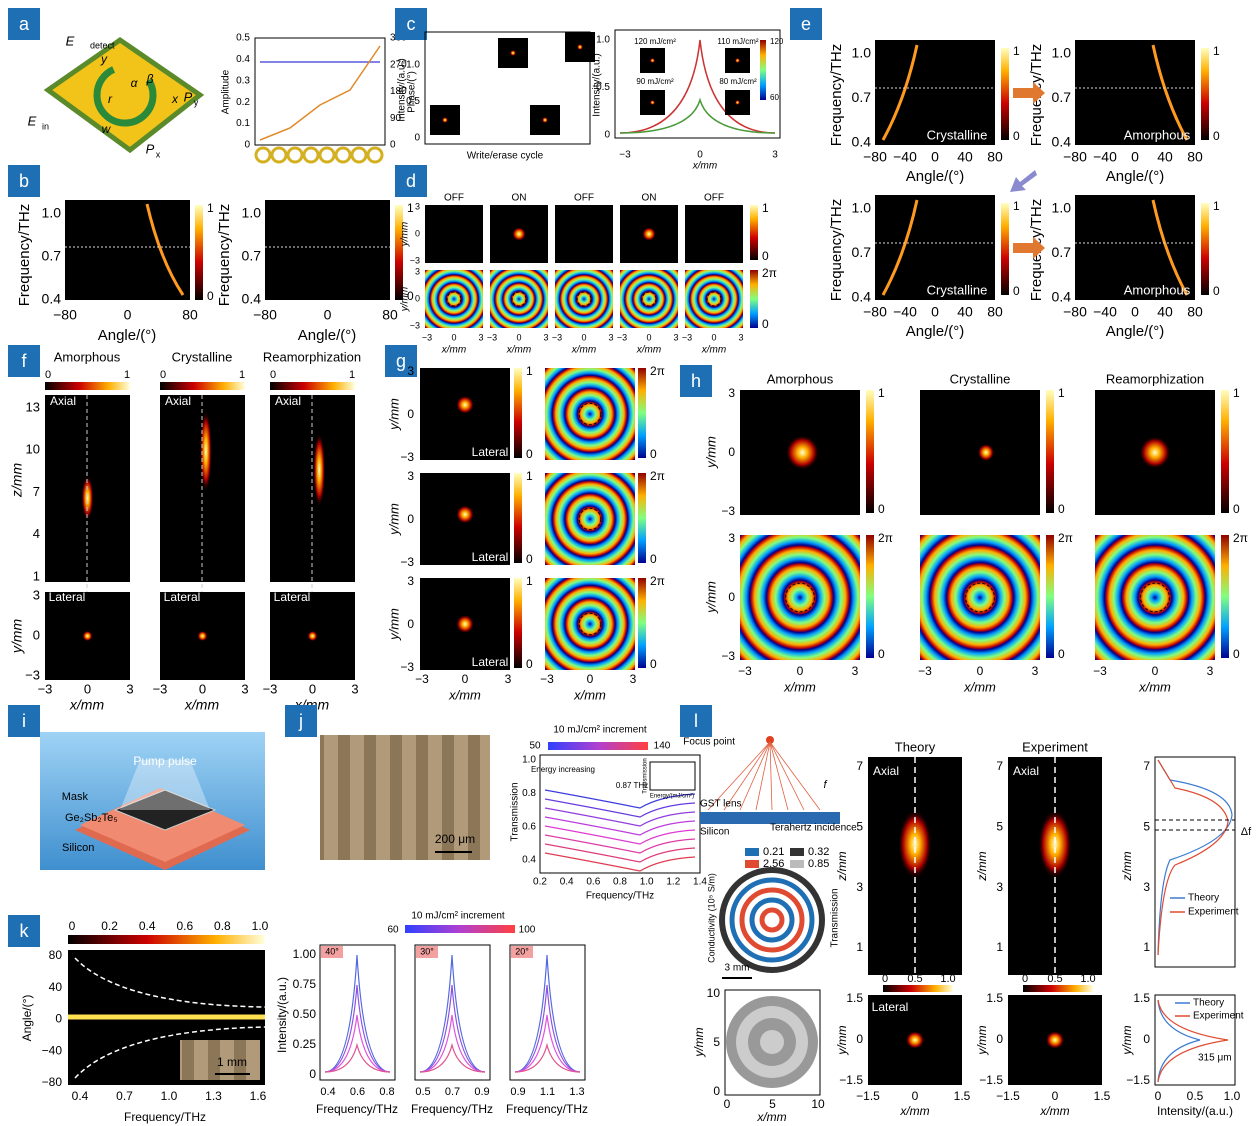  What do you see at coordinates (900, 247) in the screenshot?
I see `dispersion-band` at bounding box center [900, 247].